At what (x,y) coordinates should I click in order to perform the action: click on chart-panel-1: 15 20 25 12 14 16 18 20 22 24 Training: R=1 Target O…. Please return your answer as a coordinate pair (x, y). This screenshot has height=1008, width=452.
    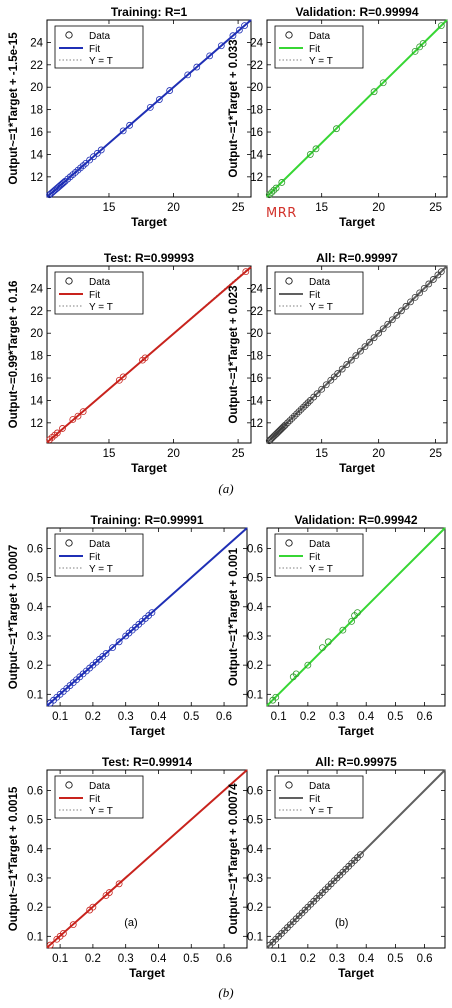
    Looking at the image, I should click on (130, 117).